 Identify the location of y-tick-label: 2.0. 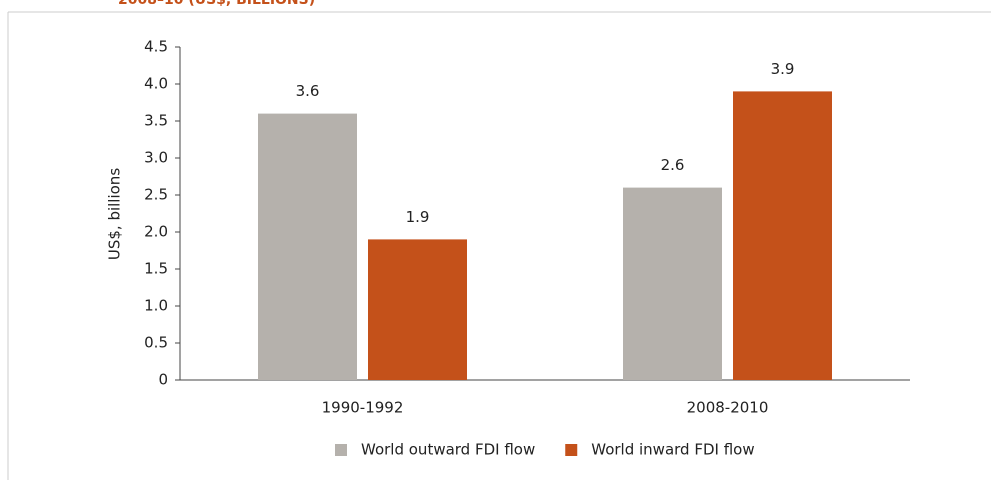
(156, 232).